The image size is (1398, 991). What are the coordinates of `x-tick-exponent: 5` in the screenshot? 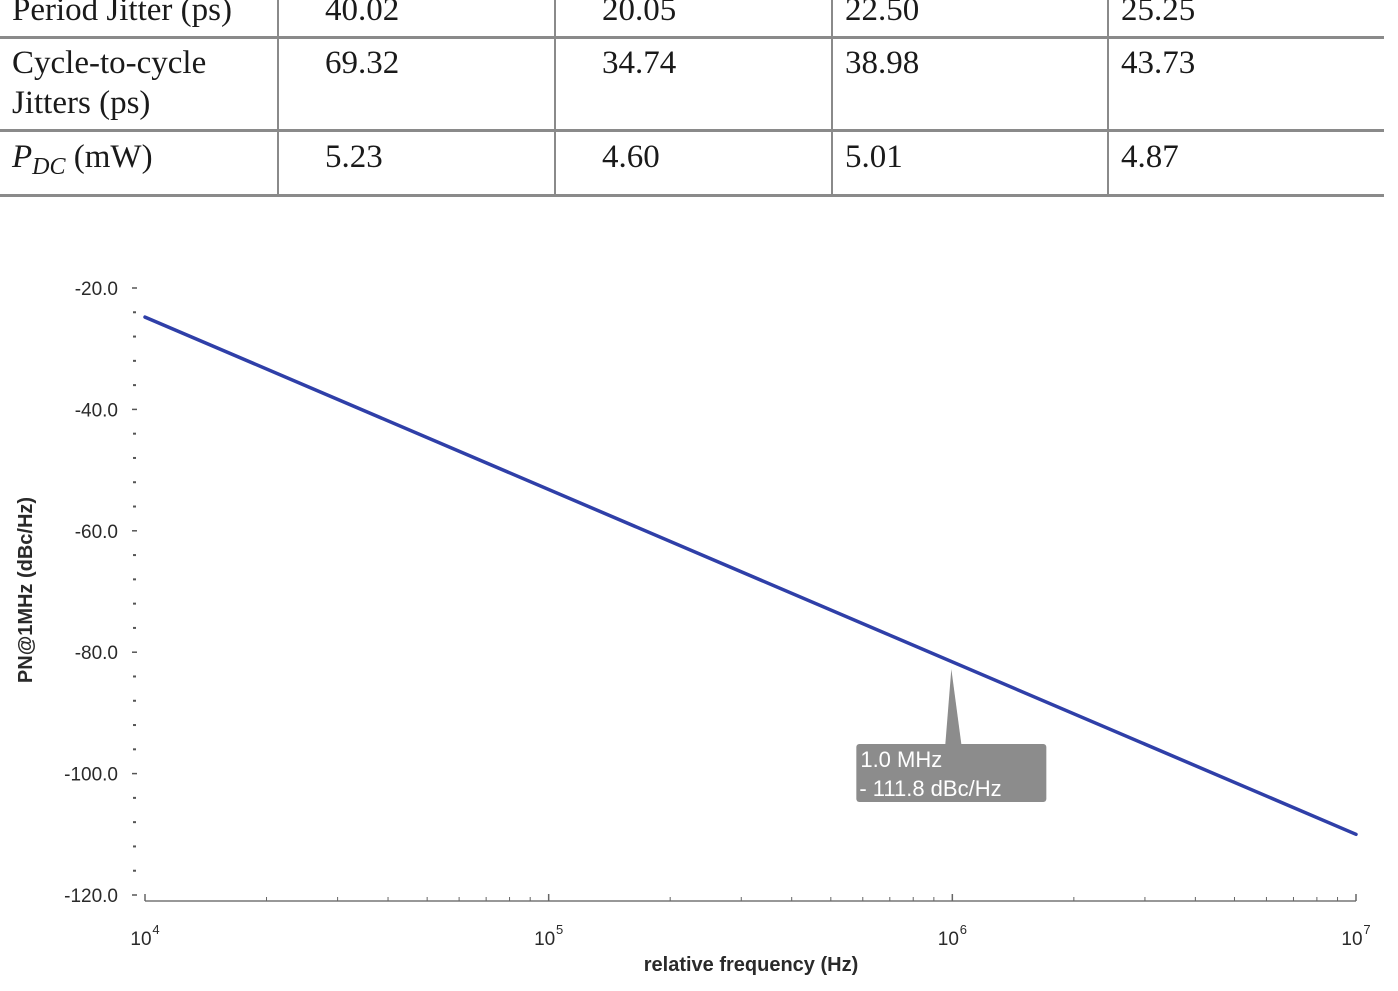 It's located at (559, 929).